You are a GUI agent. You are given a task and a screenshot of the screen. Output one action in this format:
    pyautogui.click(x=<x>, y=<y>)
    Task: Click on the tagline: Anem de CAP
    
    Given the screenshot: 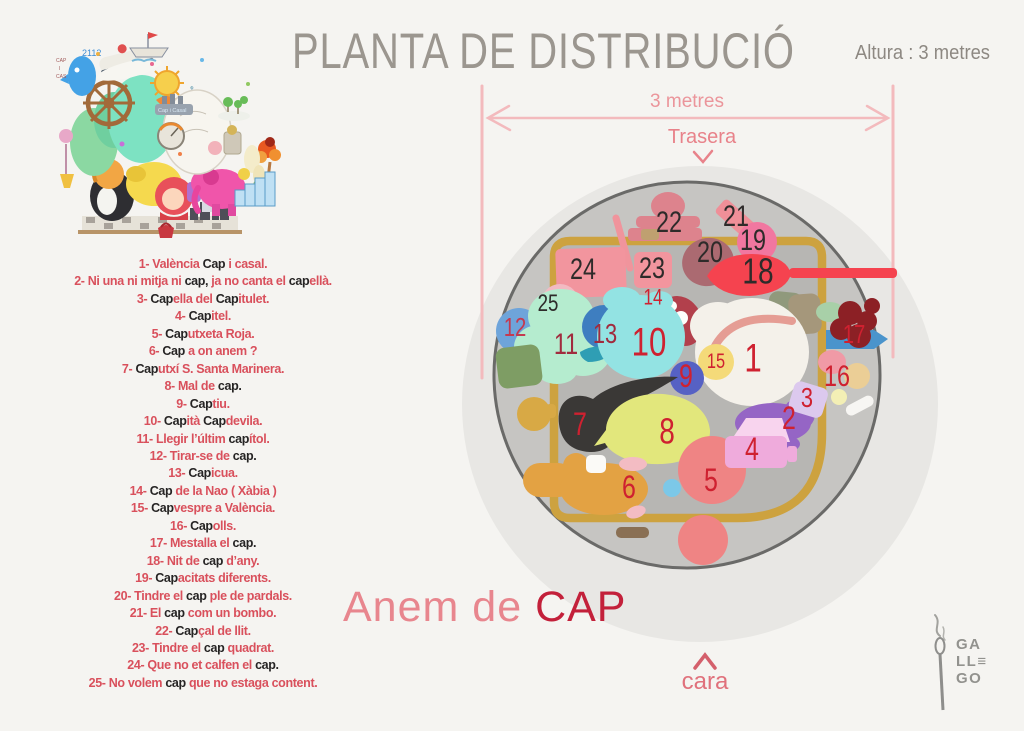 What is the action you would take?
    pyautogui.click(x=513, y=607)
    